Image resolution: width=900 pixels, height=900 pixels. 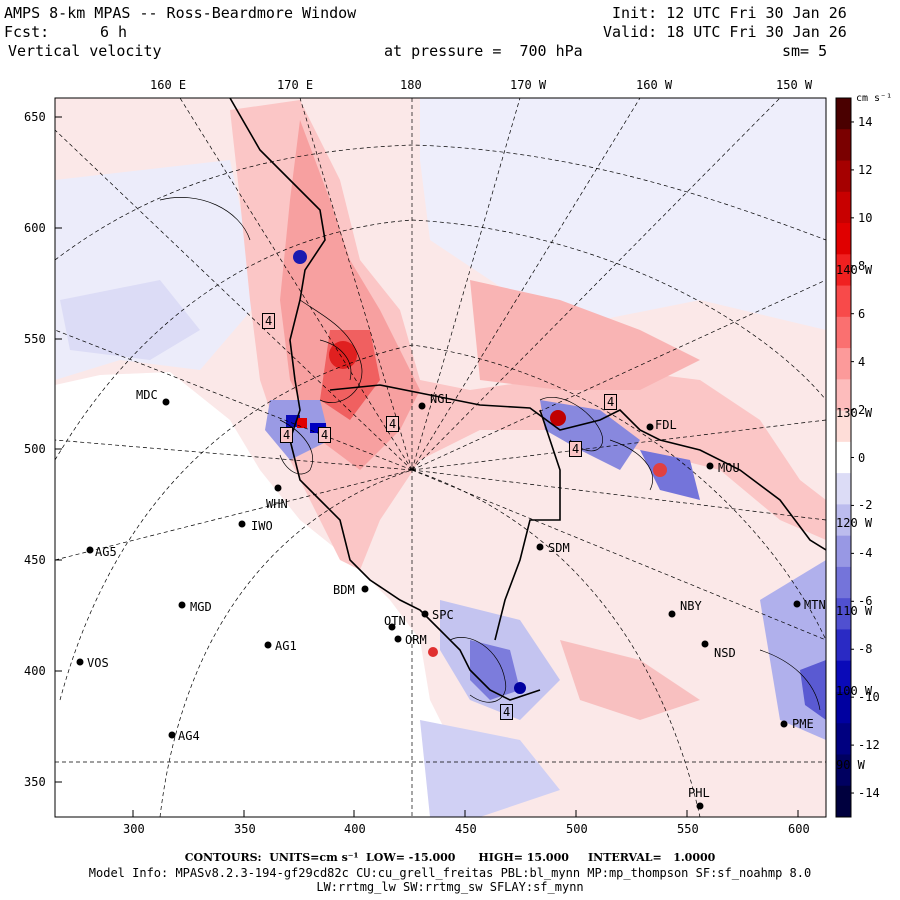 I want to click on lon-label: 170 E, so click(x=295, y=85).